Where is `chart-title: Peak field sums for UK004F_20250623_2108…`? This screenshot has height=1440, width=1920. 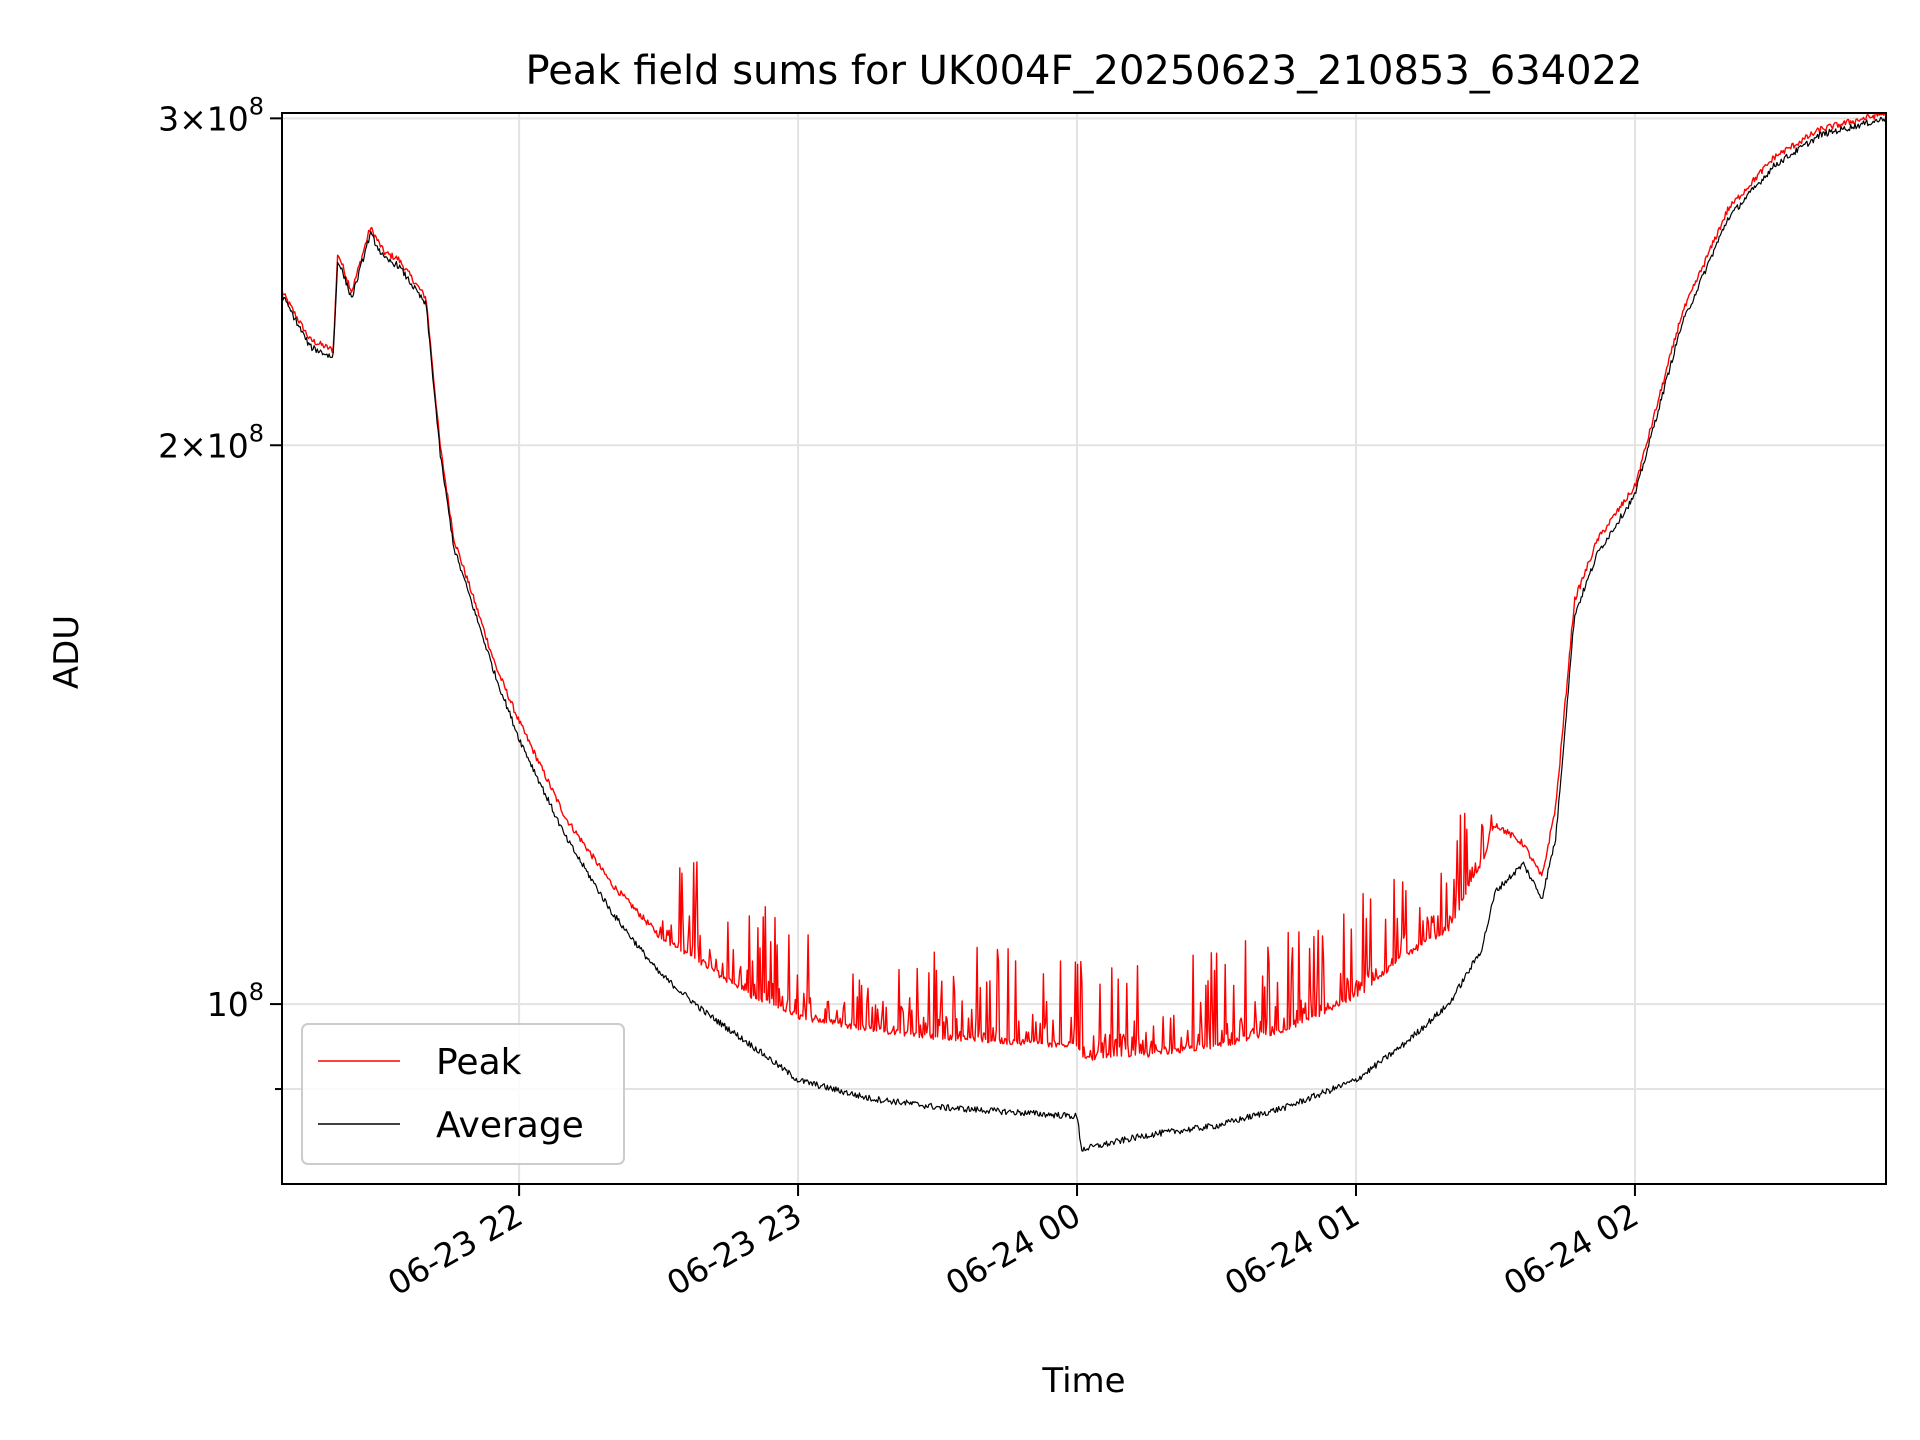
chart-title: Peak field sums for UK004F_20250623_2108… is located at coordinates (1084, 71).